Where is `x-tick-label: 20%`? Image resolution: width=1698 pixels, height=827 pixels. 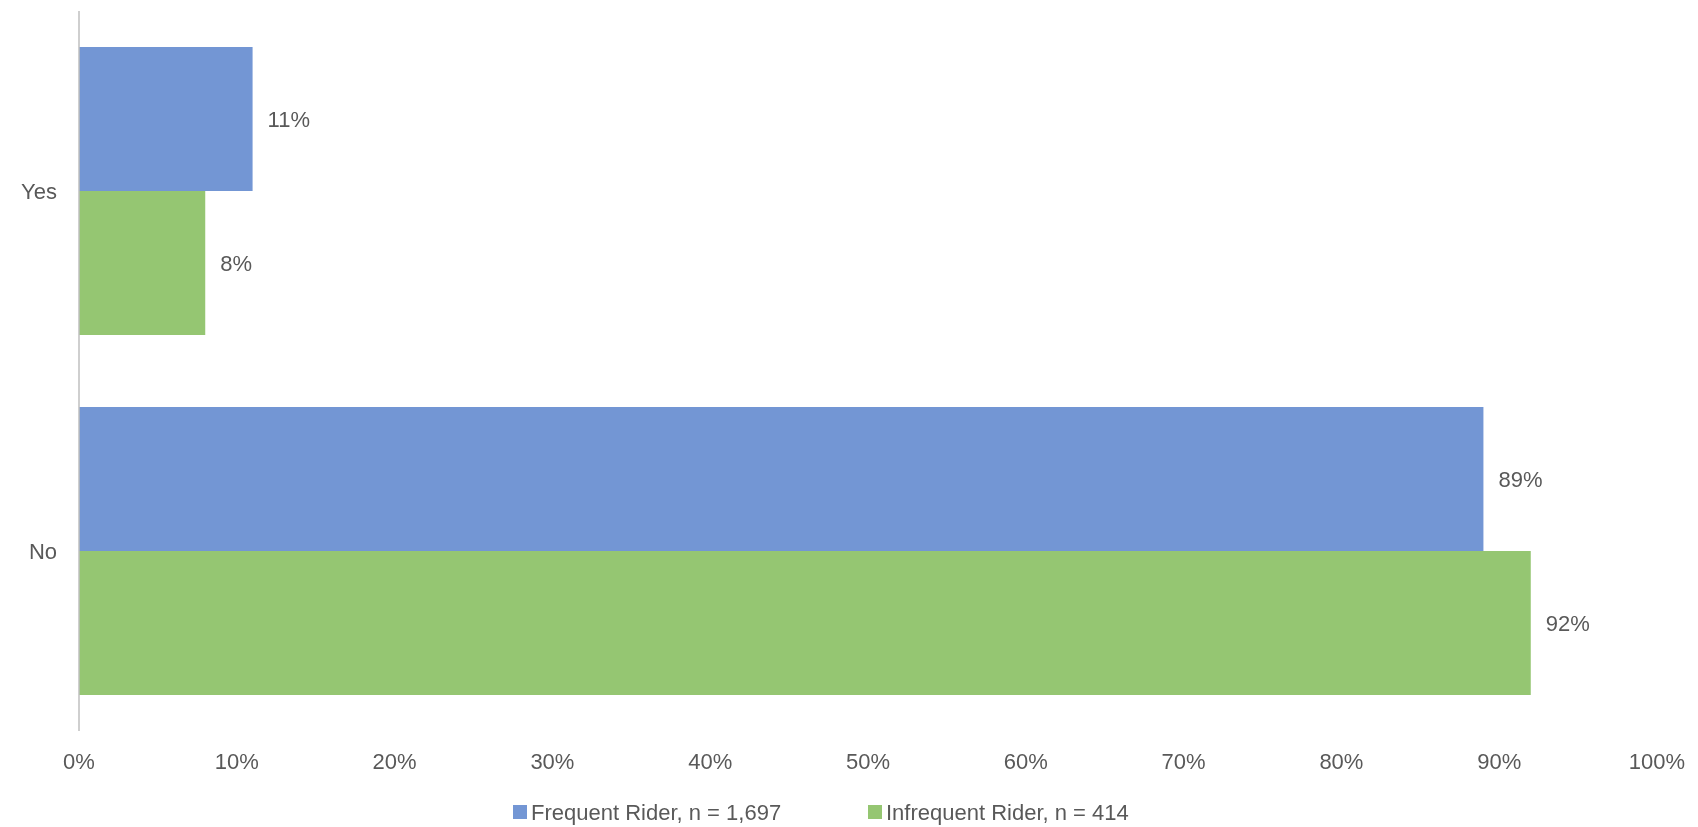
x-tick-label: 20% is located at coordinates (394, 761).